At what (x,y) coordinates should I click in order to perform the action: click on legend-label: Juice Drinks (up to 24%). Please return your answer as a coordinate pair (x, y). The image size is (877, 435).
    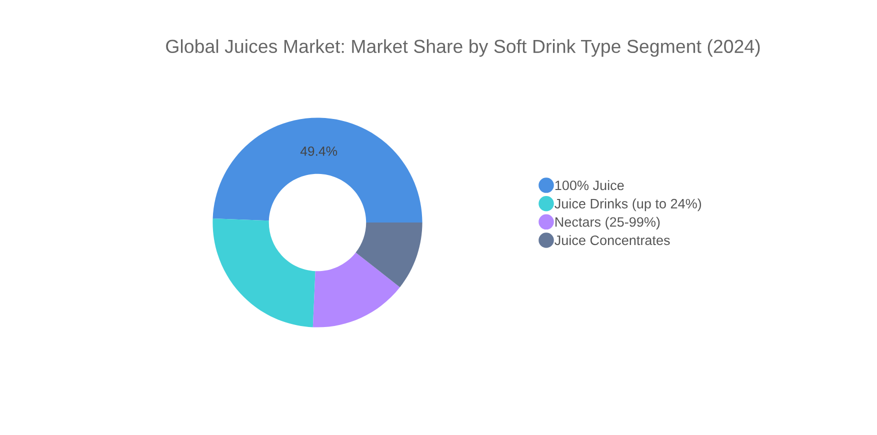
    Looking at the image, I should click on (628, 205).